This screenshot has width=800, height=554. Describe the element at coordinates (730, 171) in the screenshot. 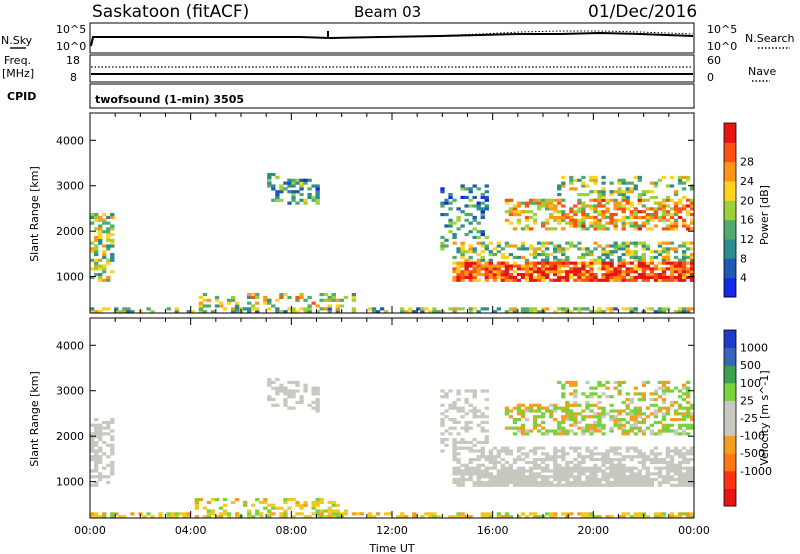

I see `colorbar-segment` at that location.